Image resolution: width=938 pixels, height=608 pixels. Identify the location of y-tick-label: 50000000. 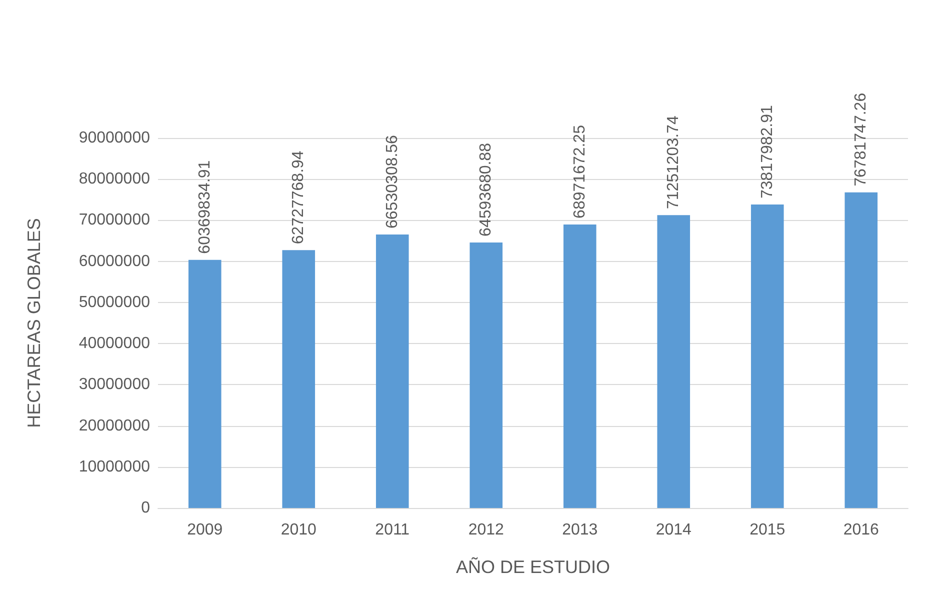
(114, 302).